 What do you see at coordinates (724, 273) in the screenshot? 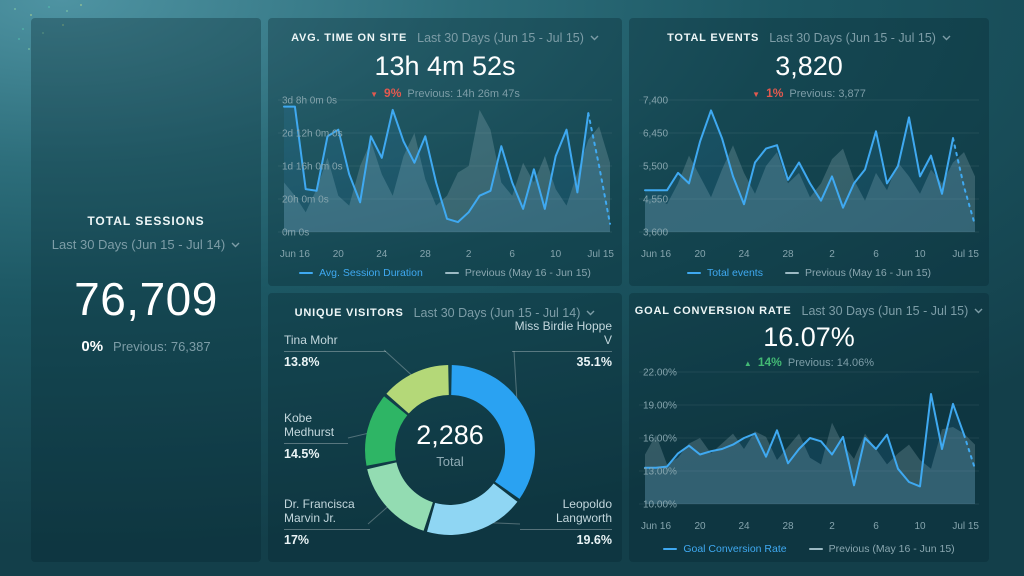
I see `legend-item-main: Total events` at bounding box center [724, 273].